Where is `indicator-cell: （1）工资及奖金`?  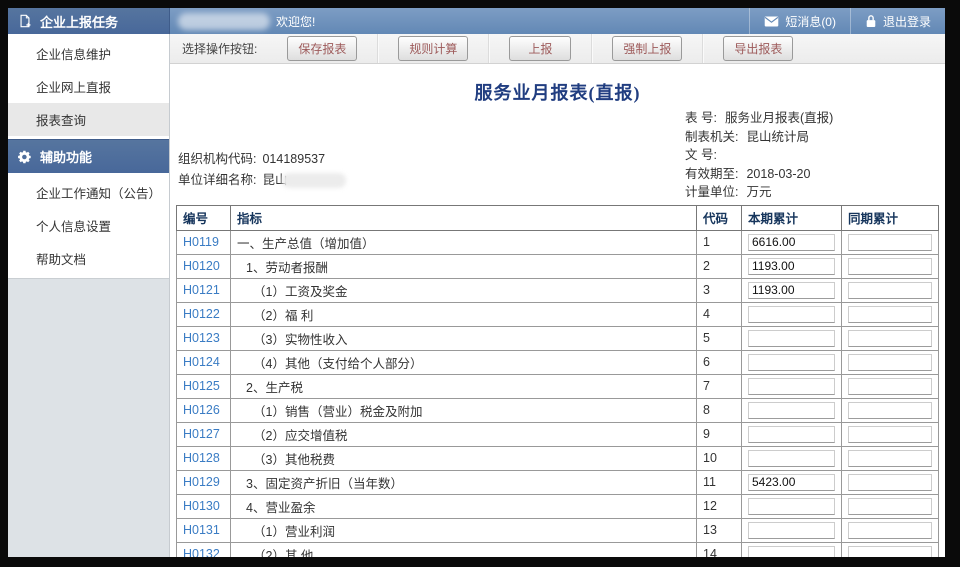
indicator-cell: （1）工资及奖金 is located at coordinates (463, 290).